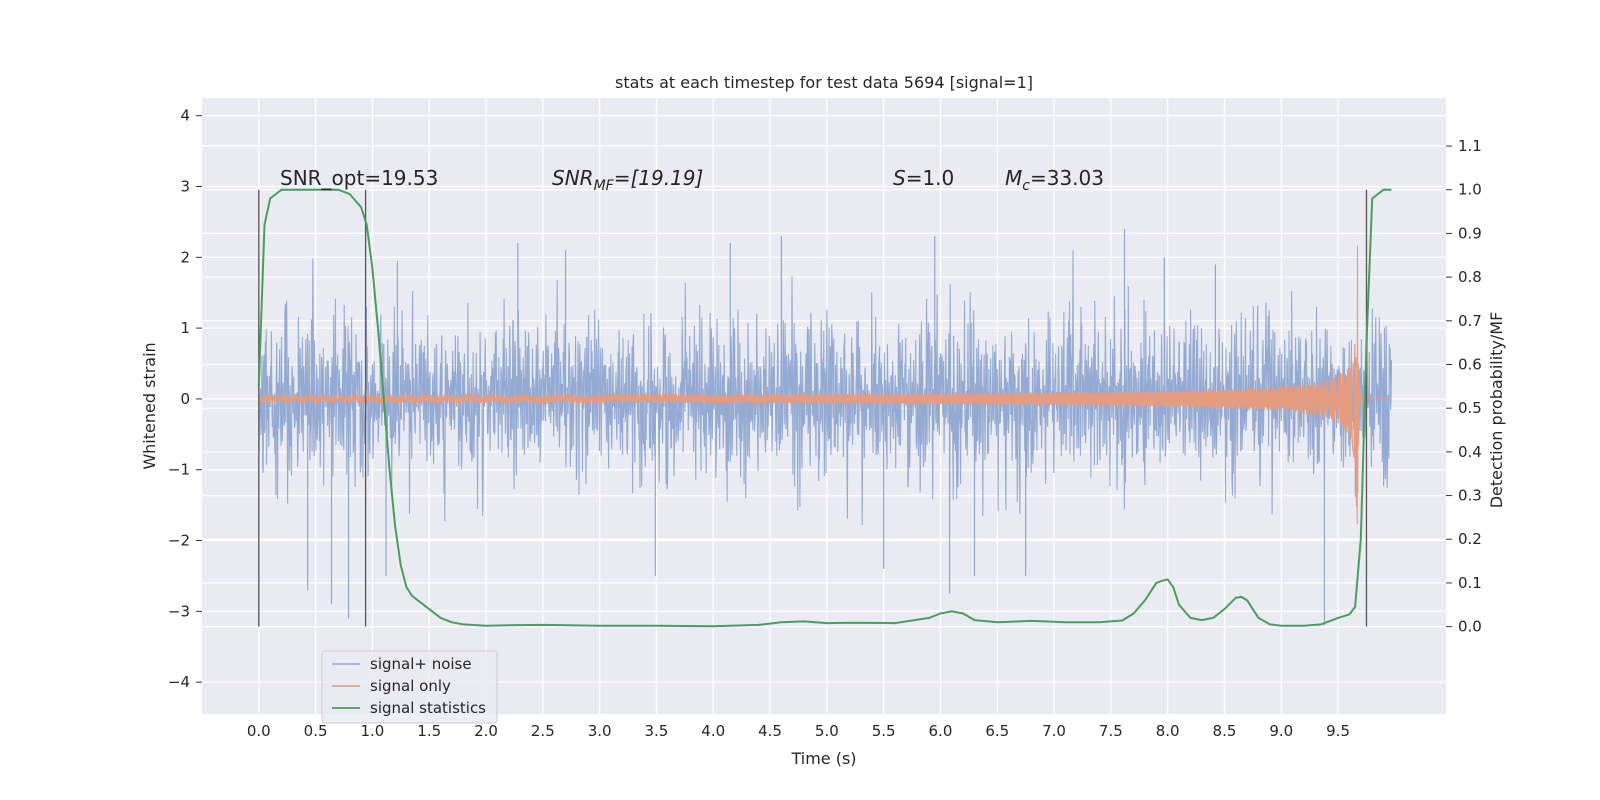  Describe the element at coordinates (1496, 410) in the screenshot. I see `y-right-axis-label: Detection probability/MF` at that location.